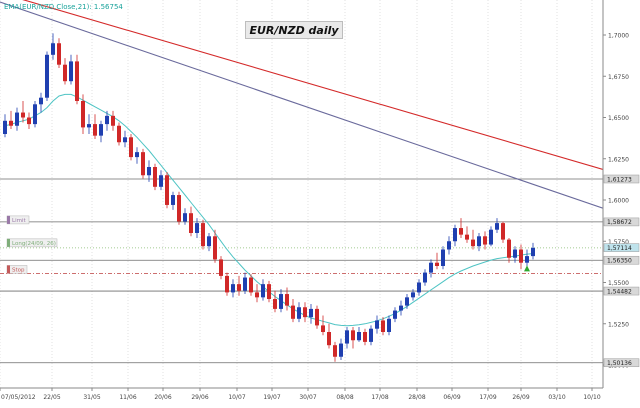 The height and width of the screenshot is (408, 640). Describe the element at coordinates (621, 247) in the screenshot. I see `price-badge: 1,57114` at that location.